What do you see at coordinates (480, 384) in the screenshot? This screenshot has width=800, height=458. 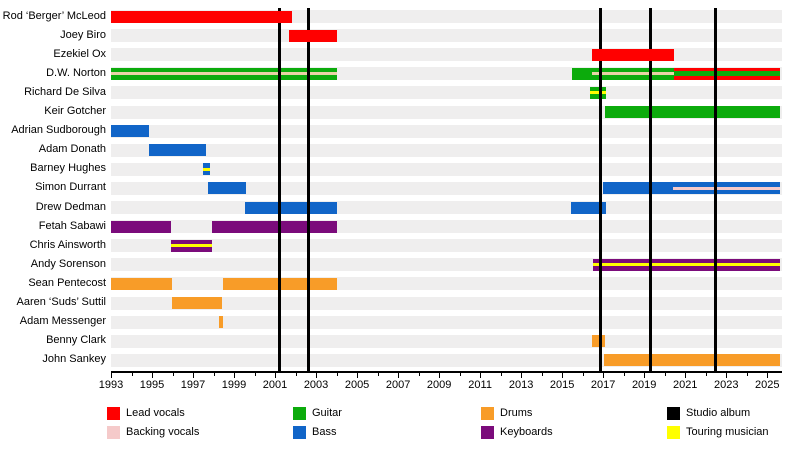 I see `x-axis-tick-label: 2011` at bounding box center [480, 384].